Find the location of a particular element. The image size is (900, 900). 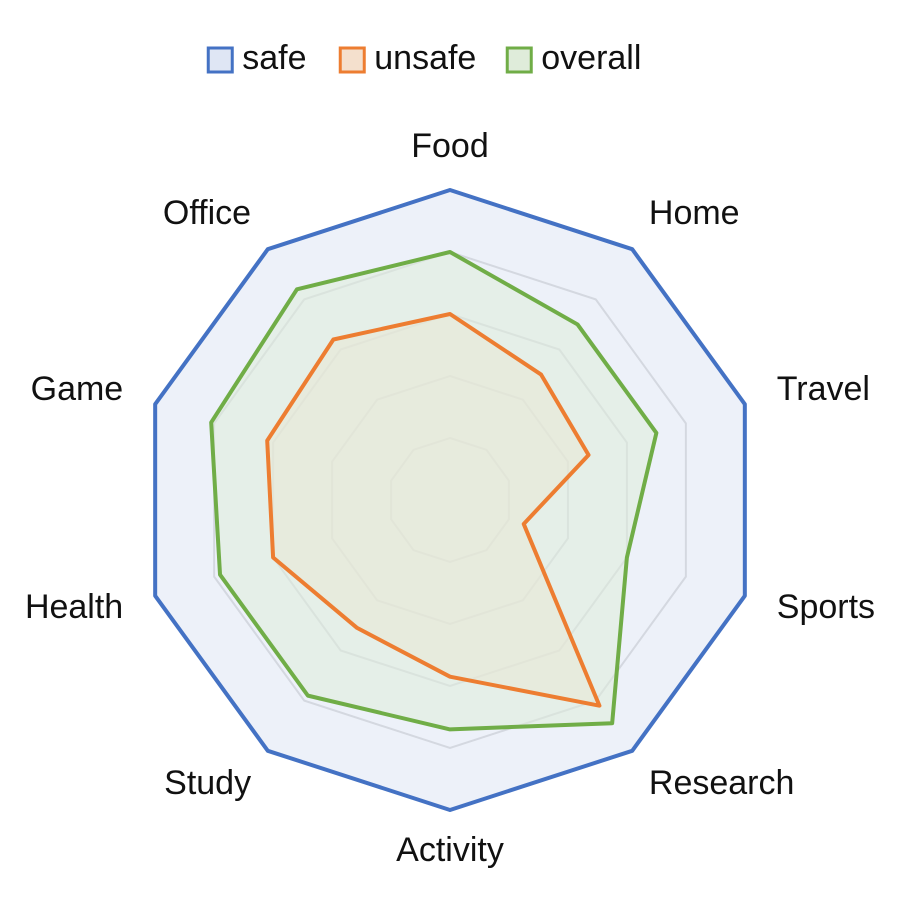

axis-label-activity: Activity is located at coordinates (450, 850).